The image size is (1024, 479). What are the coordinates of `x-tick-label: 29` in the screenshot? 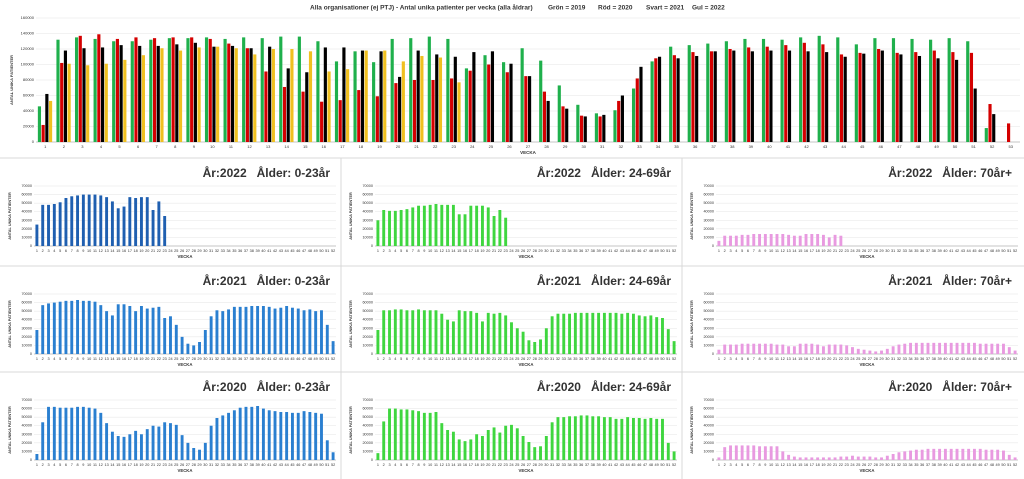 It's located at (881, 465).